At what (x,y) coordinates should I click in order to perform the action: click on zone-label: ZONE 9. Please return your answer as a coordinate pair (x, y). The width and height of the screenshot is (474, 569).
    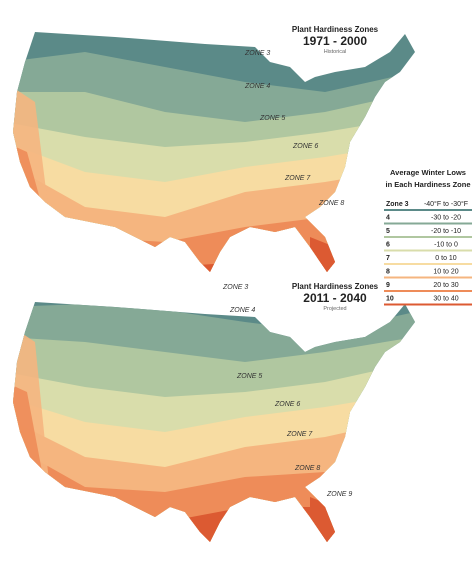
    Looking at the image, I should click on (339, 494).